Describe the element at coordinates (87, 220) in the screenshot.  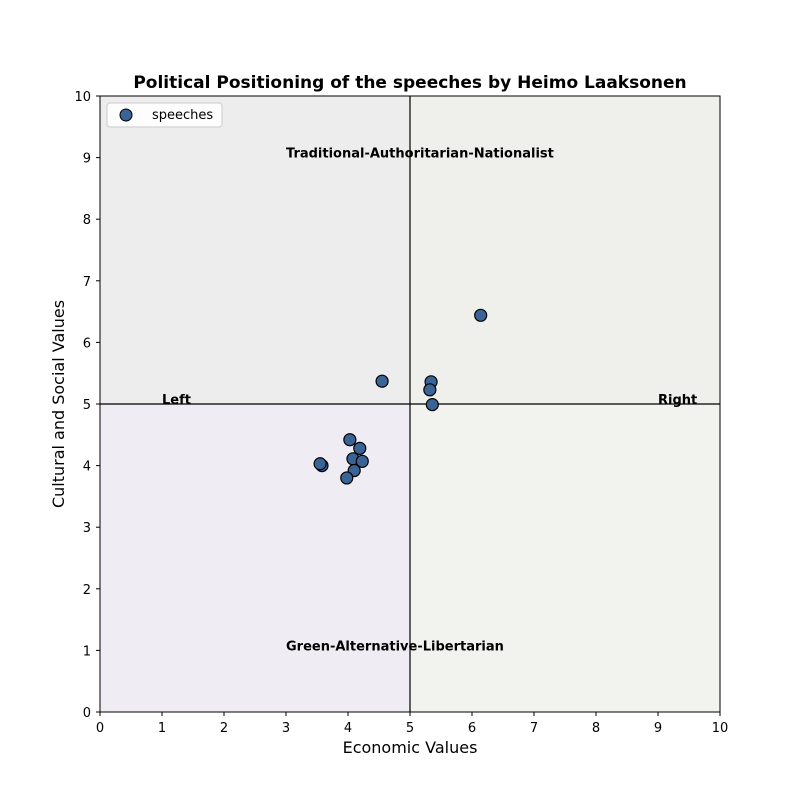
I see `y-tick-label: 8` at that location.